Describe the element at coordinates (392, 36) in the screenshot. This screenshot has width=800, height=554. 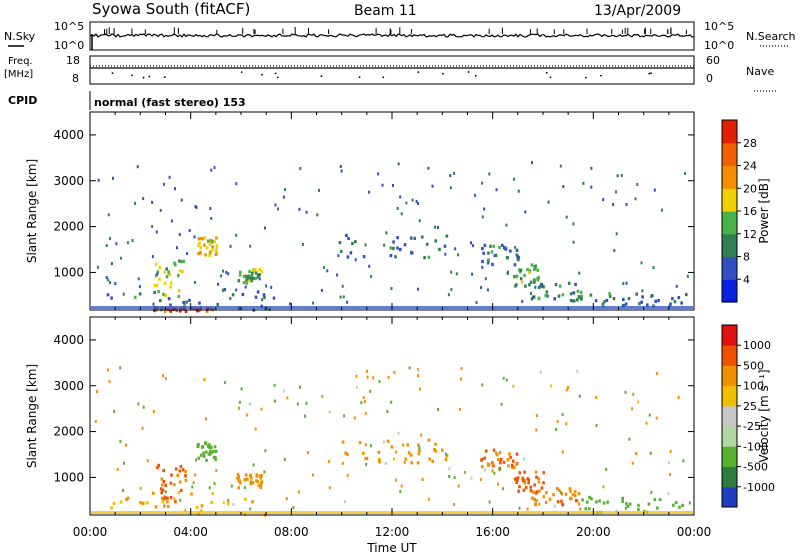
I see `nsky-panel` at that location.